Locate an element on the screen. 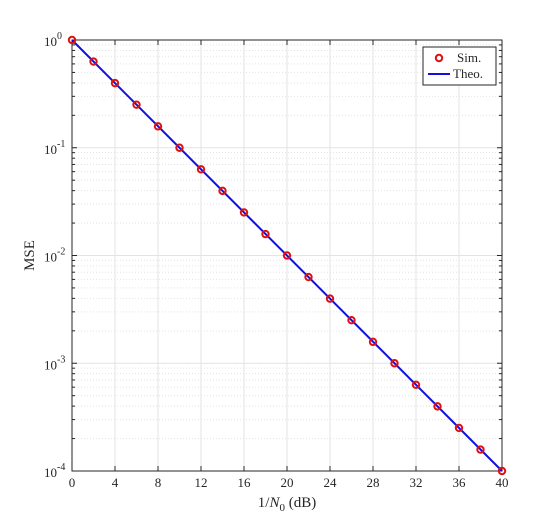 Image resolution: width=554 pixels, height=530 pixels. x-axis-label-prefix: 1/ is located at coordinates (264, 503).